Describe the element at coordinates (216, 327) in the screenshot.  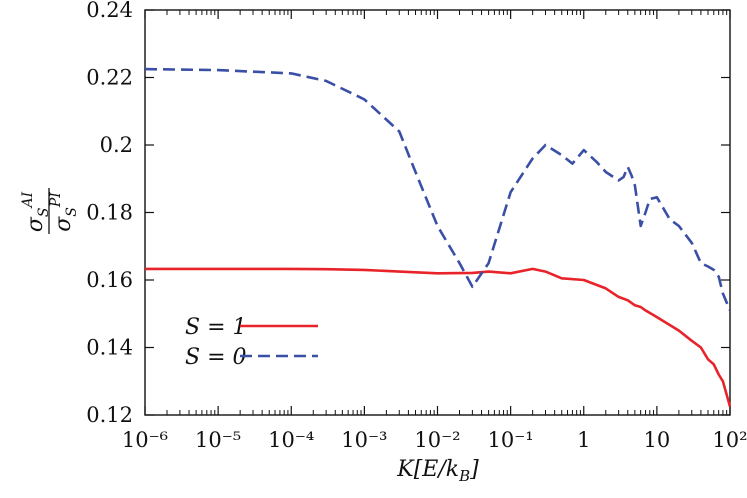
I see `legend-label-s1: S = 1` at that location.